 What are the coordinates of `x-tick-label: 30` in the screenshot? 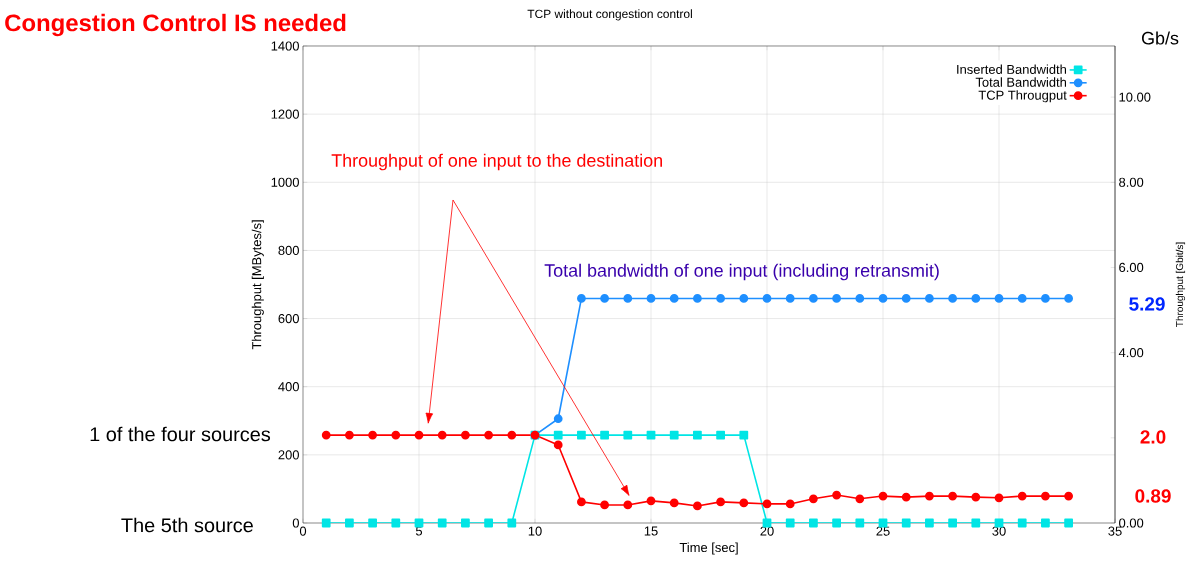 It's located at (999, 531).